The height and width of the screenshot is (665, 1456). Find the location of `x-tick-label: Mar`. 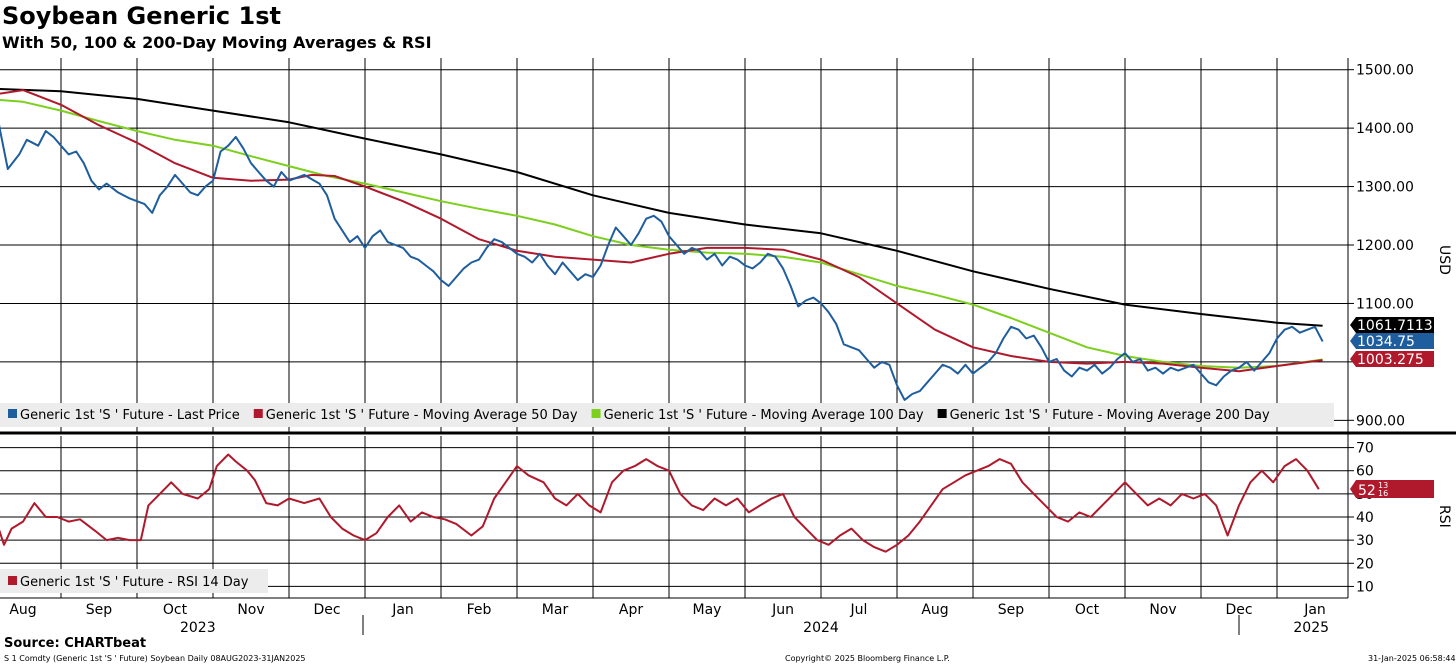

x-tick-label: Mar is located at coordinates (555, 610).